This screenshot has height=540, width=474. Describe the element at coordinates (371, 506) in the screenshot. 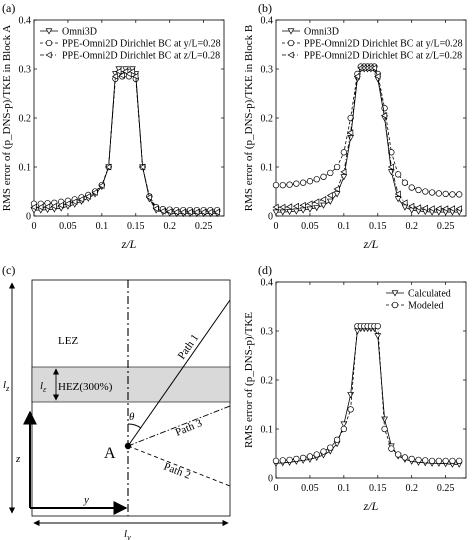

I see `x-axis-label-d: z/L` at that location.